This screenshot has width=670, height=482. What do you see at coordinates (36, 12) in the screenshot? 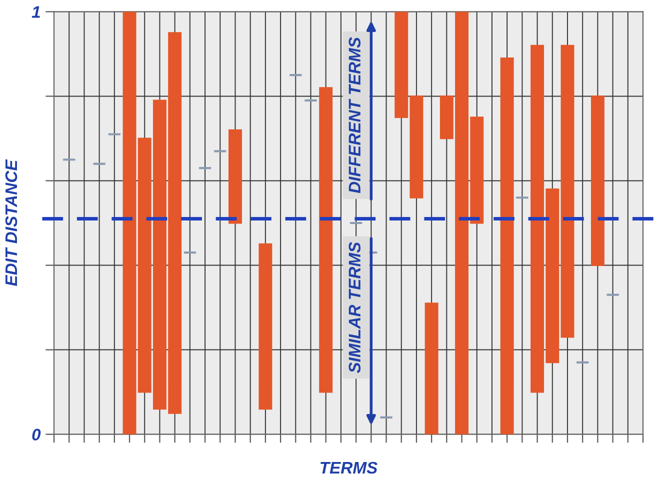
I see `y-tick-label: 1` at bounding box center [36, 12].